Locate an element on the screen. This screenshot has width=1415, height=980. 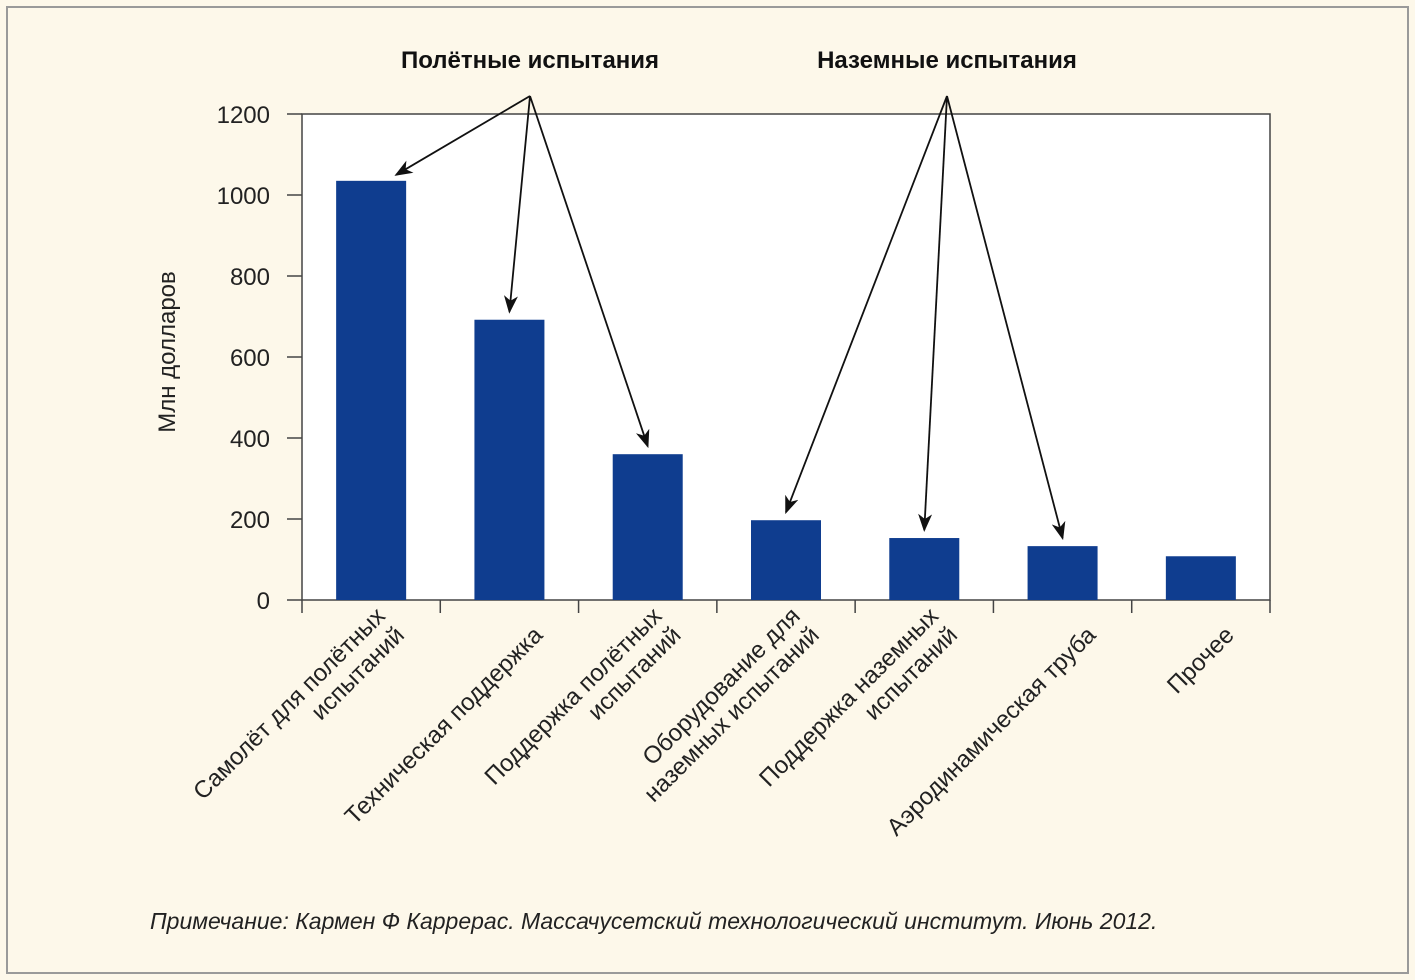
x-tick-label-line: Самолёт для полётных is located at coordinates (289, 704).